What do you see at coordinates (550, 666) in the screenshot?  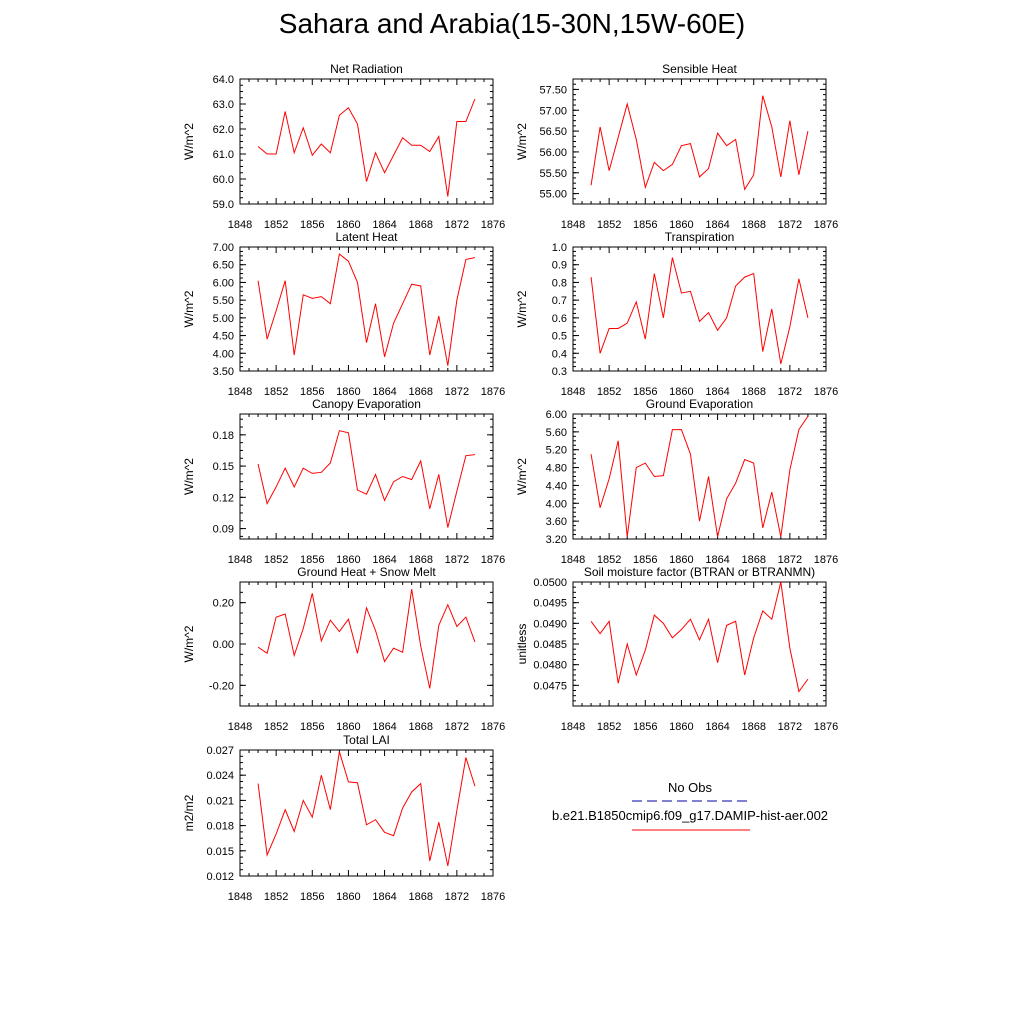 I see `y-tick-label: 0.0480` at bounding box center [550, 666].